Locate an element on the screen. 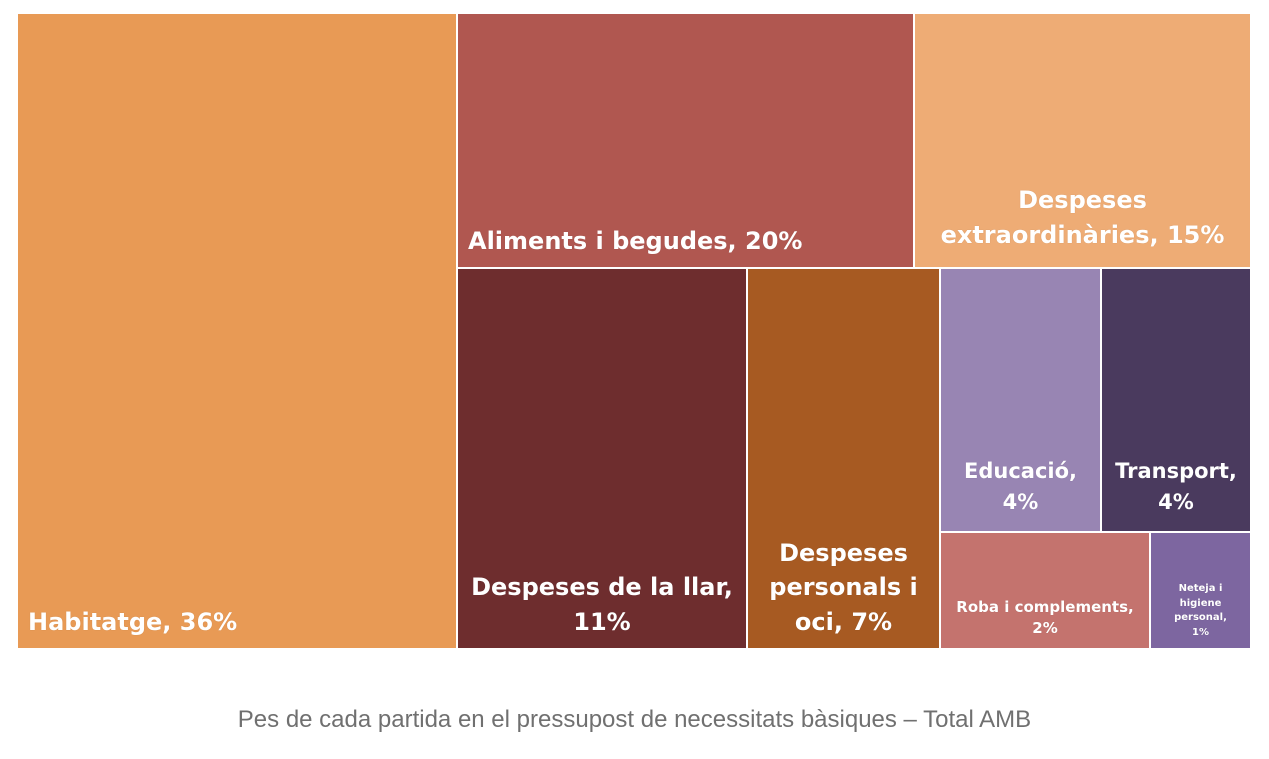 This screenshot has width=1269, height=759. treemap-label-transport: Transport, 4% is located at coordinates (1176, 486).